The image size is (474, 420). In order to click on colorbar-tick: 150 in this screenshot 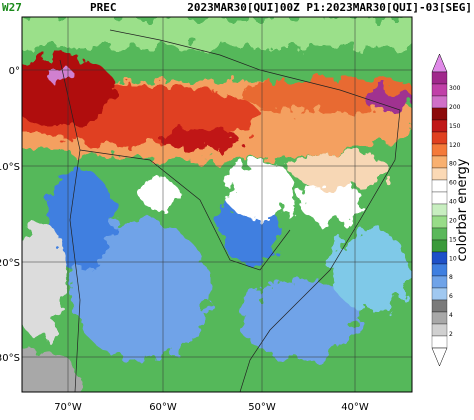, I will do `click(455, 126)`.